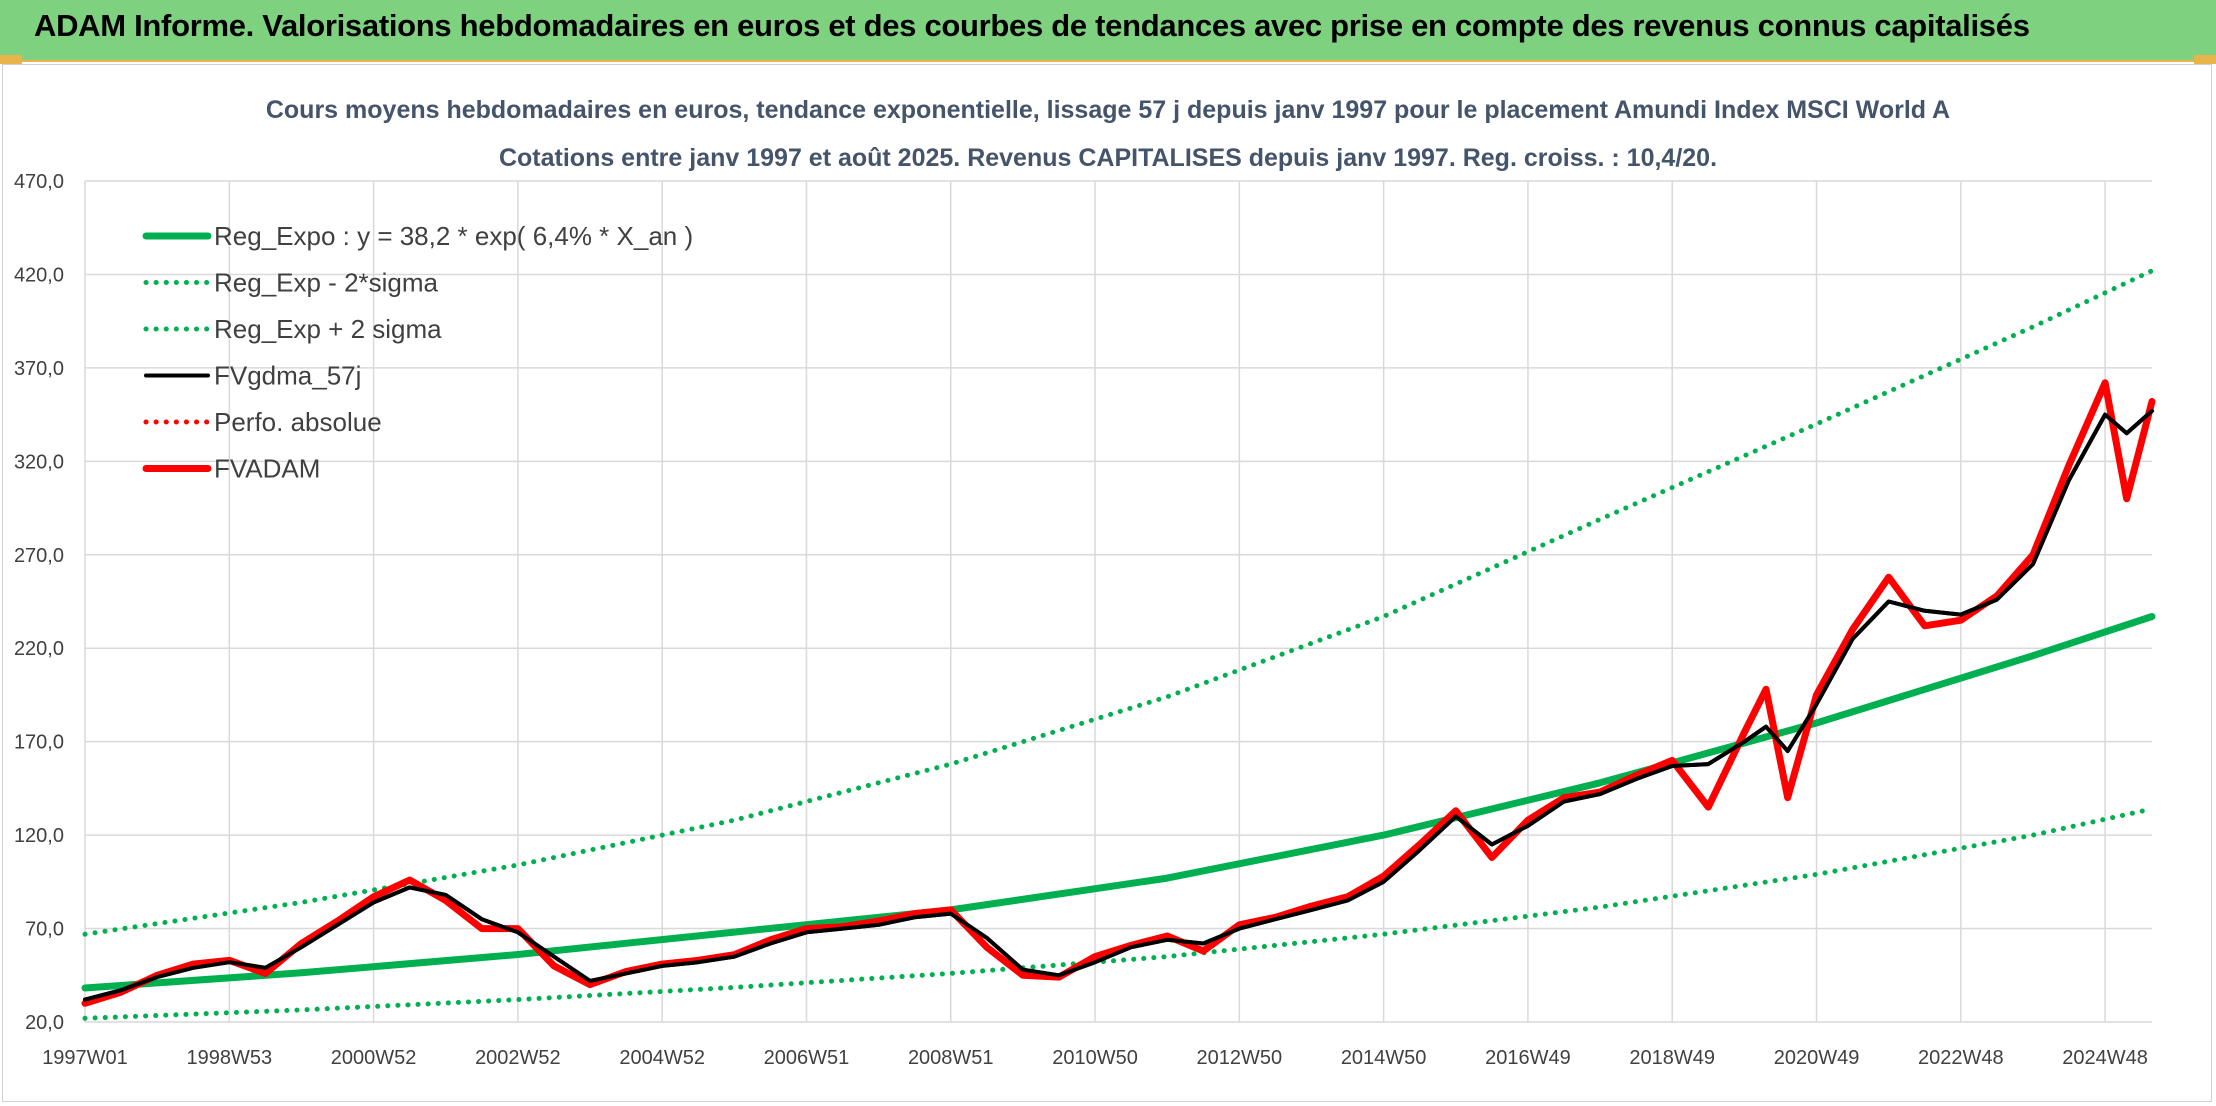  Describe the element at coordinates (1961, 1058) in the screenshot. I see `x-tick-label: 2022W48` at that location.